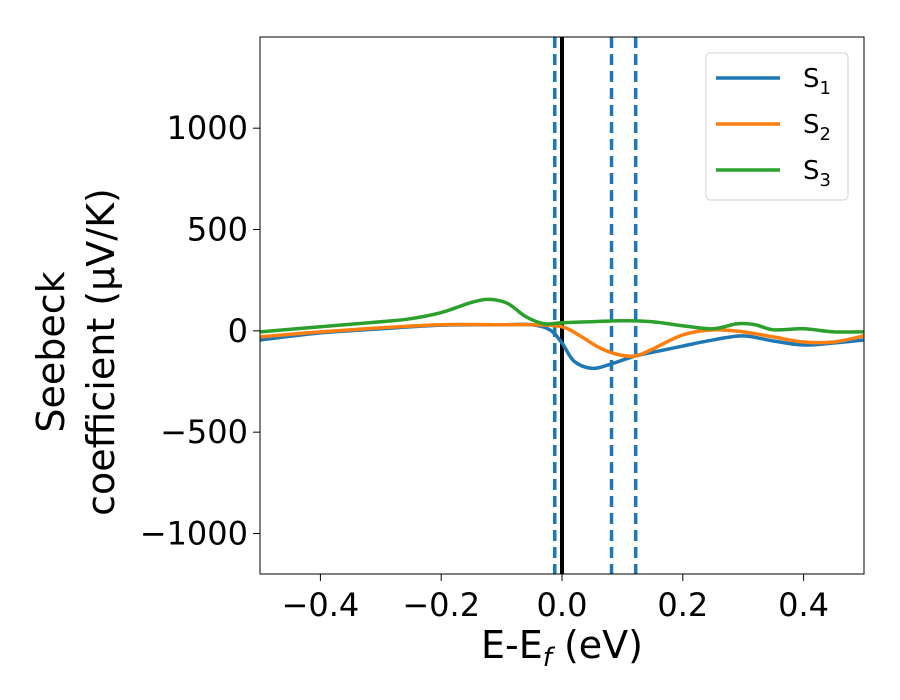  What do you see at coordinates (562, 605) in the screenshot?
I see `x-tick-label: 0.0` at bounding box center [562, 605].